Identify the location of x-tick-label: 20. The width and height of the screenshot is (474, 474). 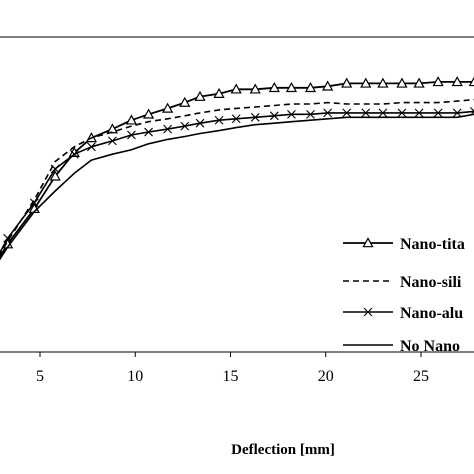
(326, 376).